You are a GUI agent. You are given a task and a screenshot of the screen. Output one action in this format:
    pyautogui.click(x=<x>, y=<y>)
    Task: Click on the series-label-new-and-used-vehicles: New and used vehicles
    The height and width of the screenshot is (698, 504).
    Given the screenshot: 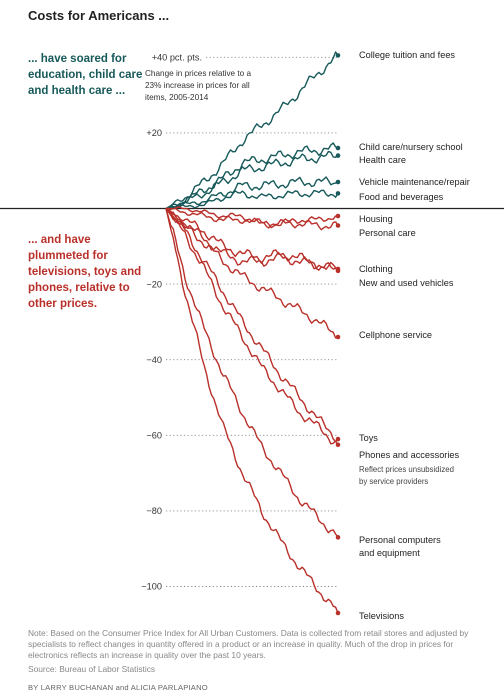 What is the action you would take?
    pyautogui.click(x=406, y=283)
    